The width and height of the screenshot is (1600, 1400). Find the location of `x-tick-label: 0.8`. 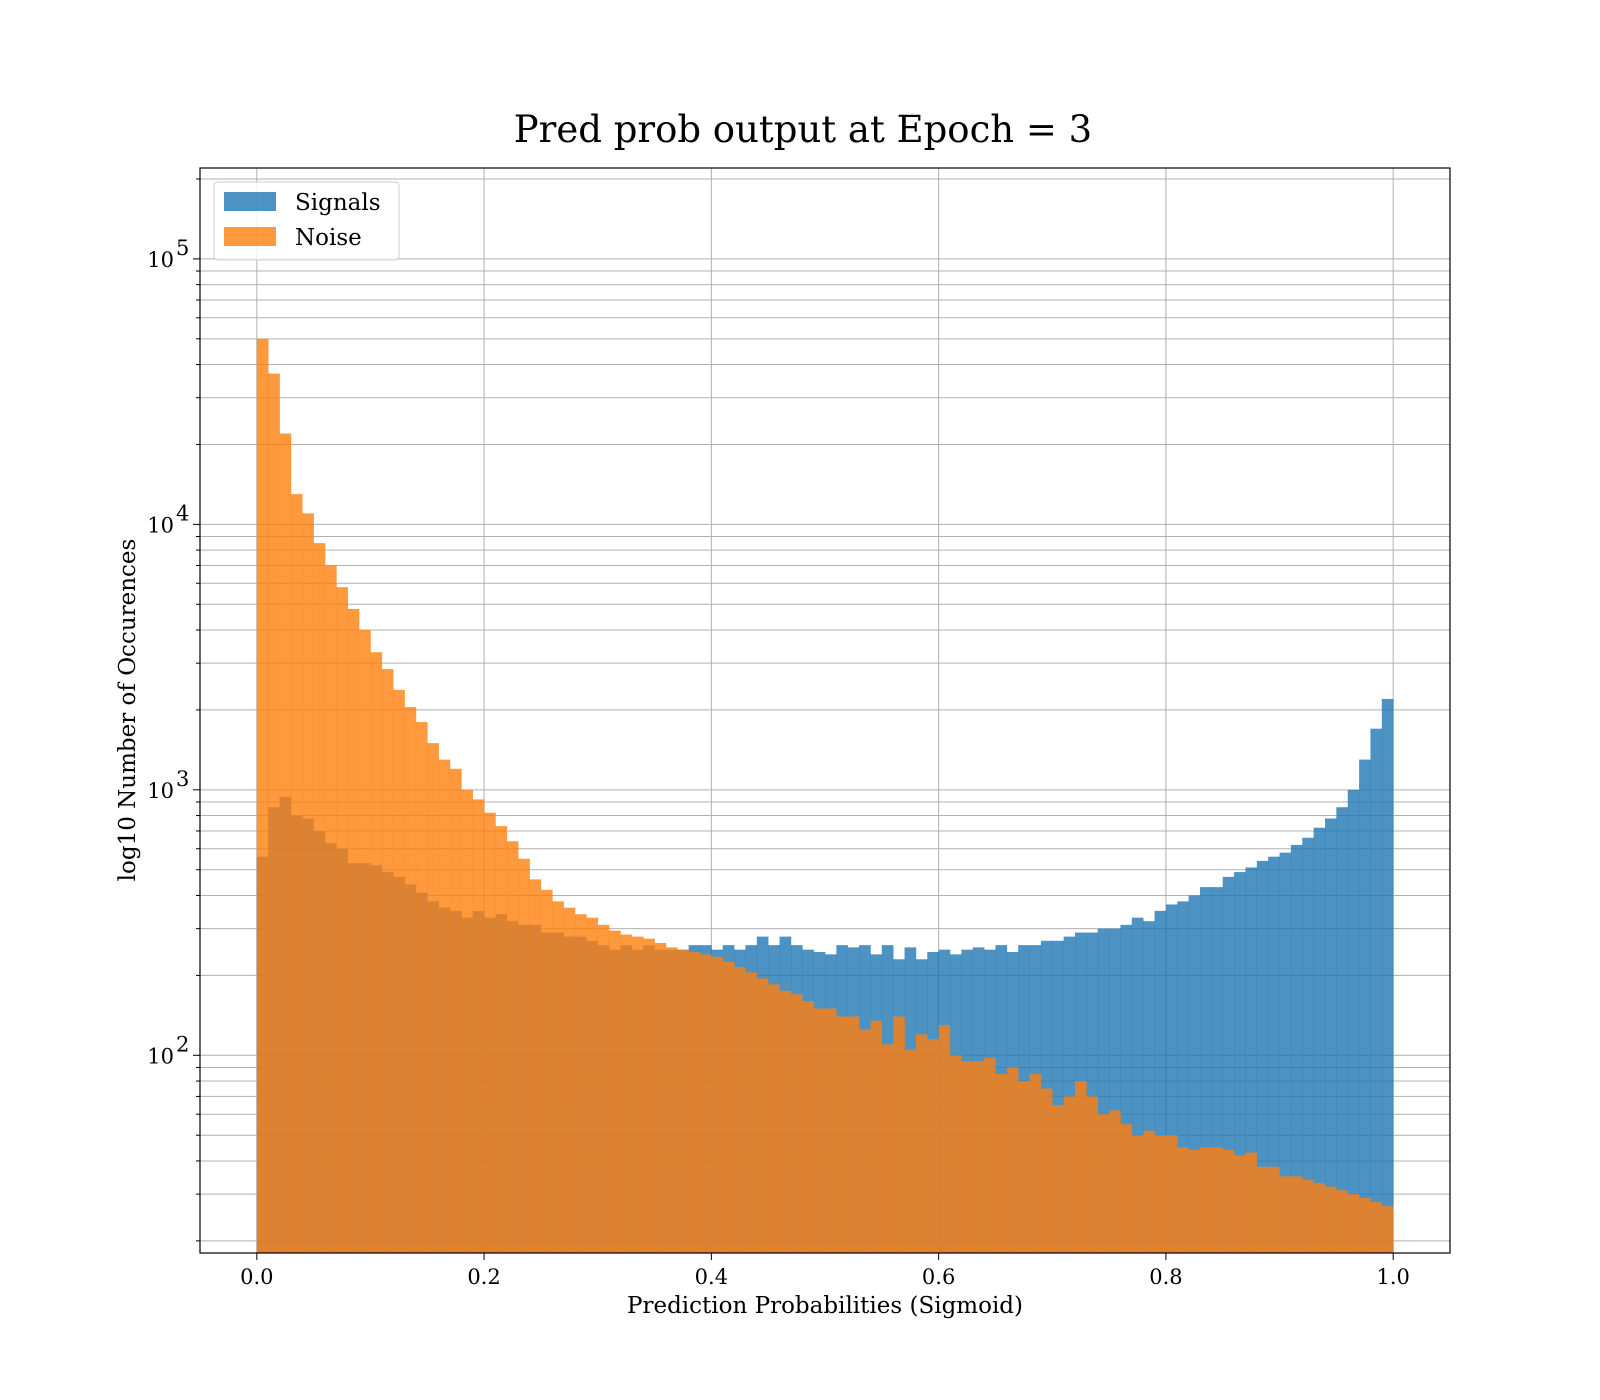

x-tick-label: 0.8 is located at coordinates (1165, 1277).